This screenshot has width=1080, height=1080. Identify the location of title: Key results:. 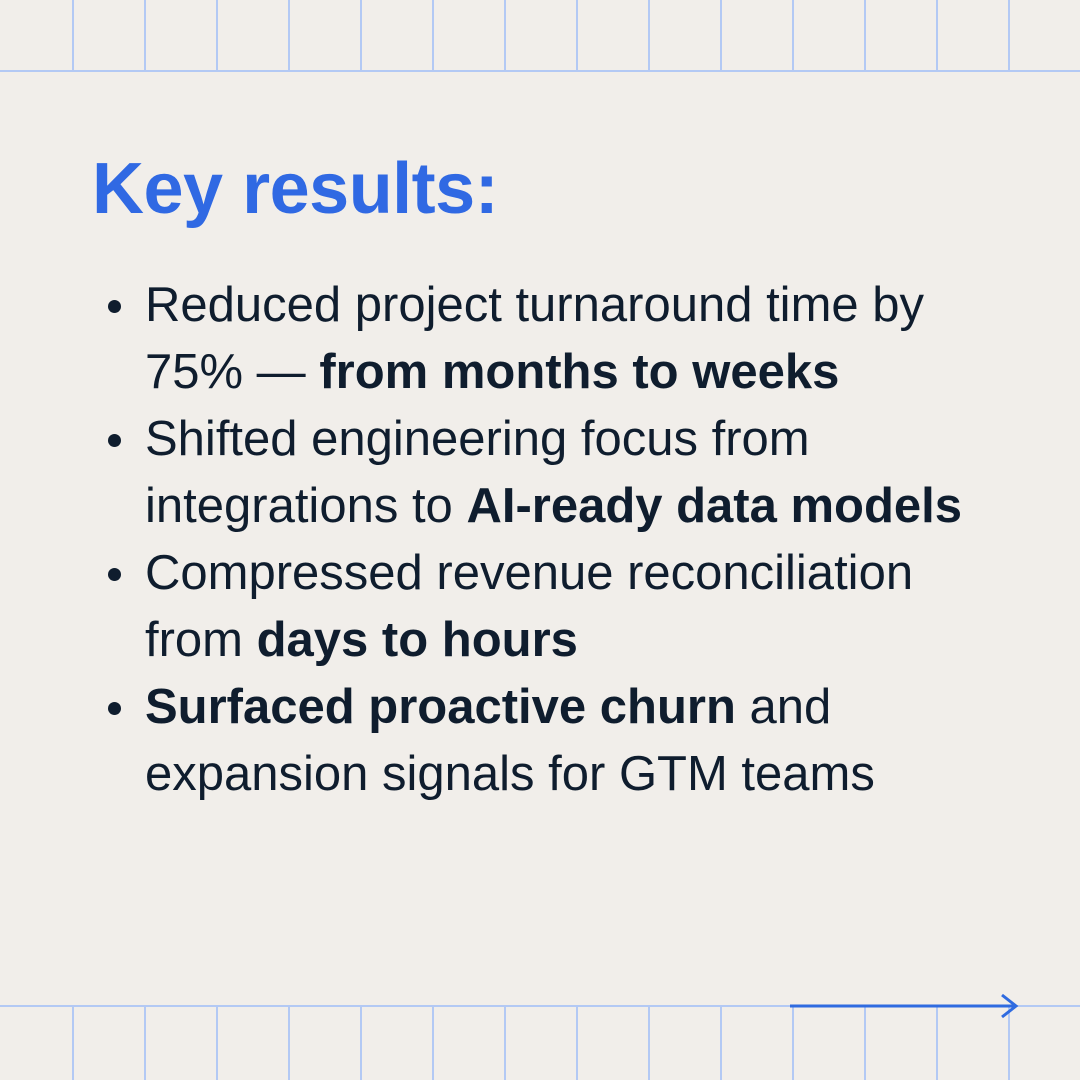
(295, 189).